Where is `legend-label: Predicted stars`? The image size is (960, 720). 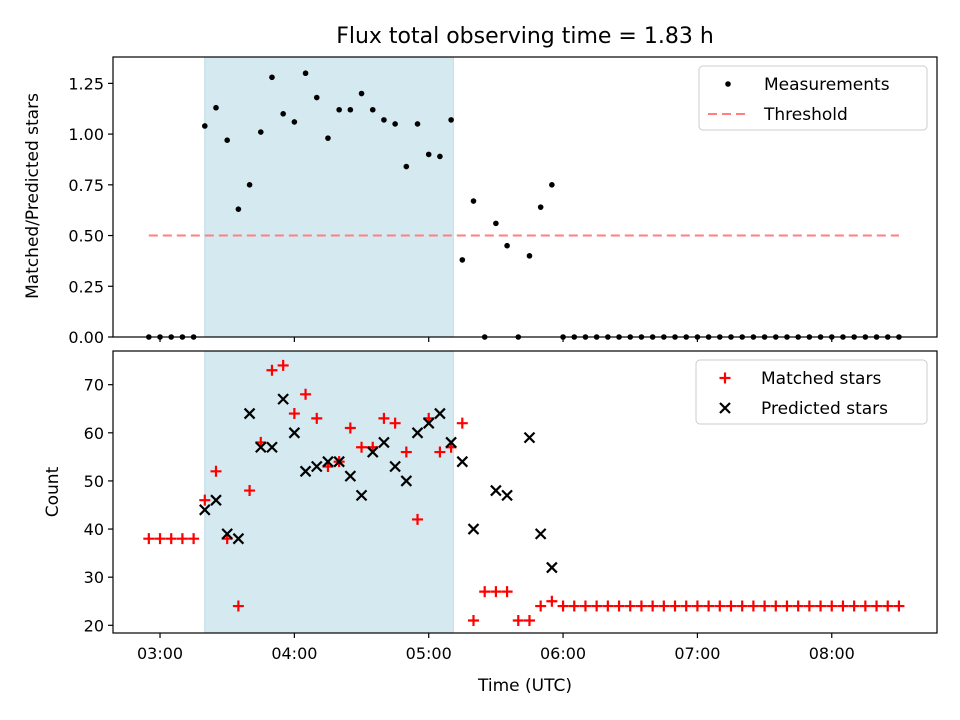 legend-label: Predicted stars is located at coordinates (824, 409).